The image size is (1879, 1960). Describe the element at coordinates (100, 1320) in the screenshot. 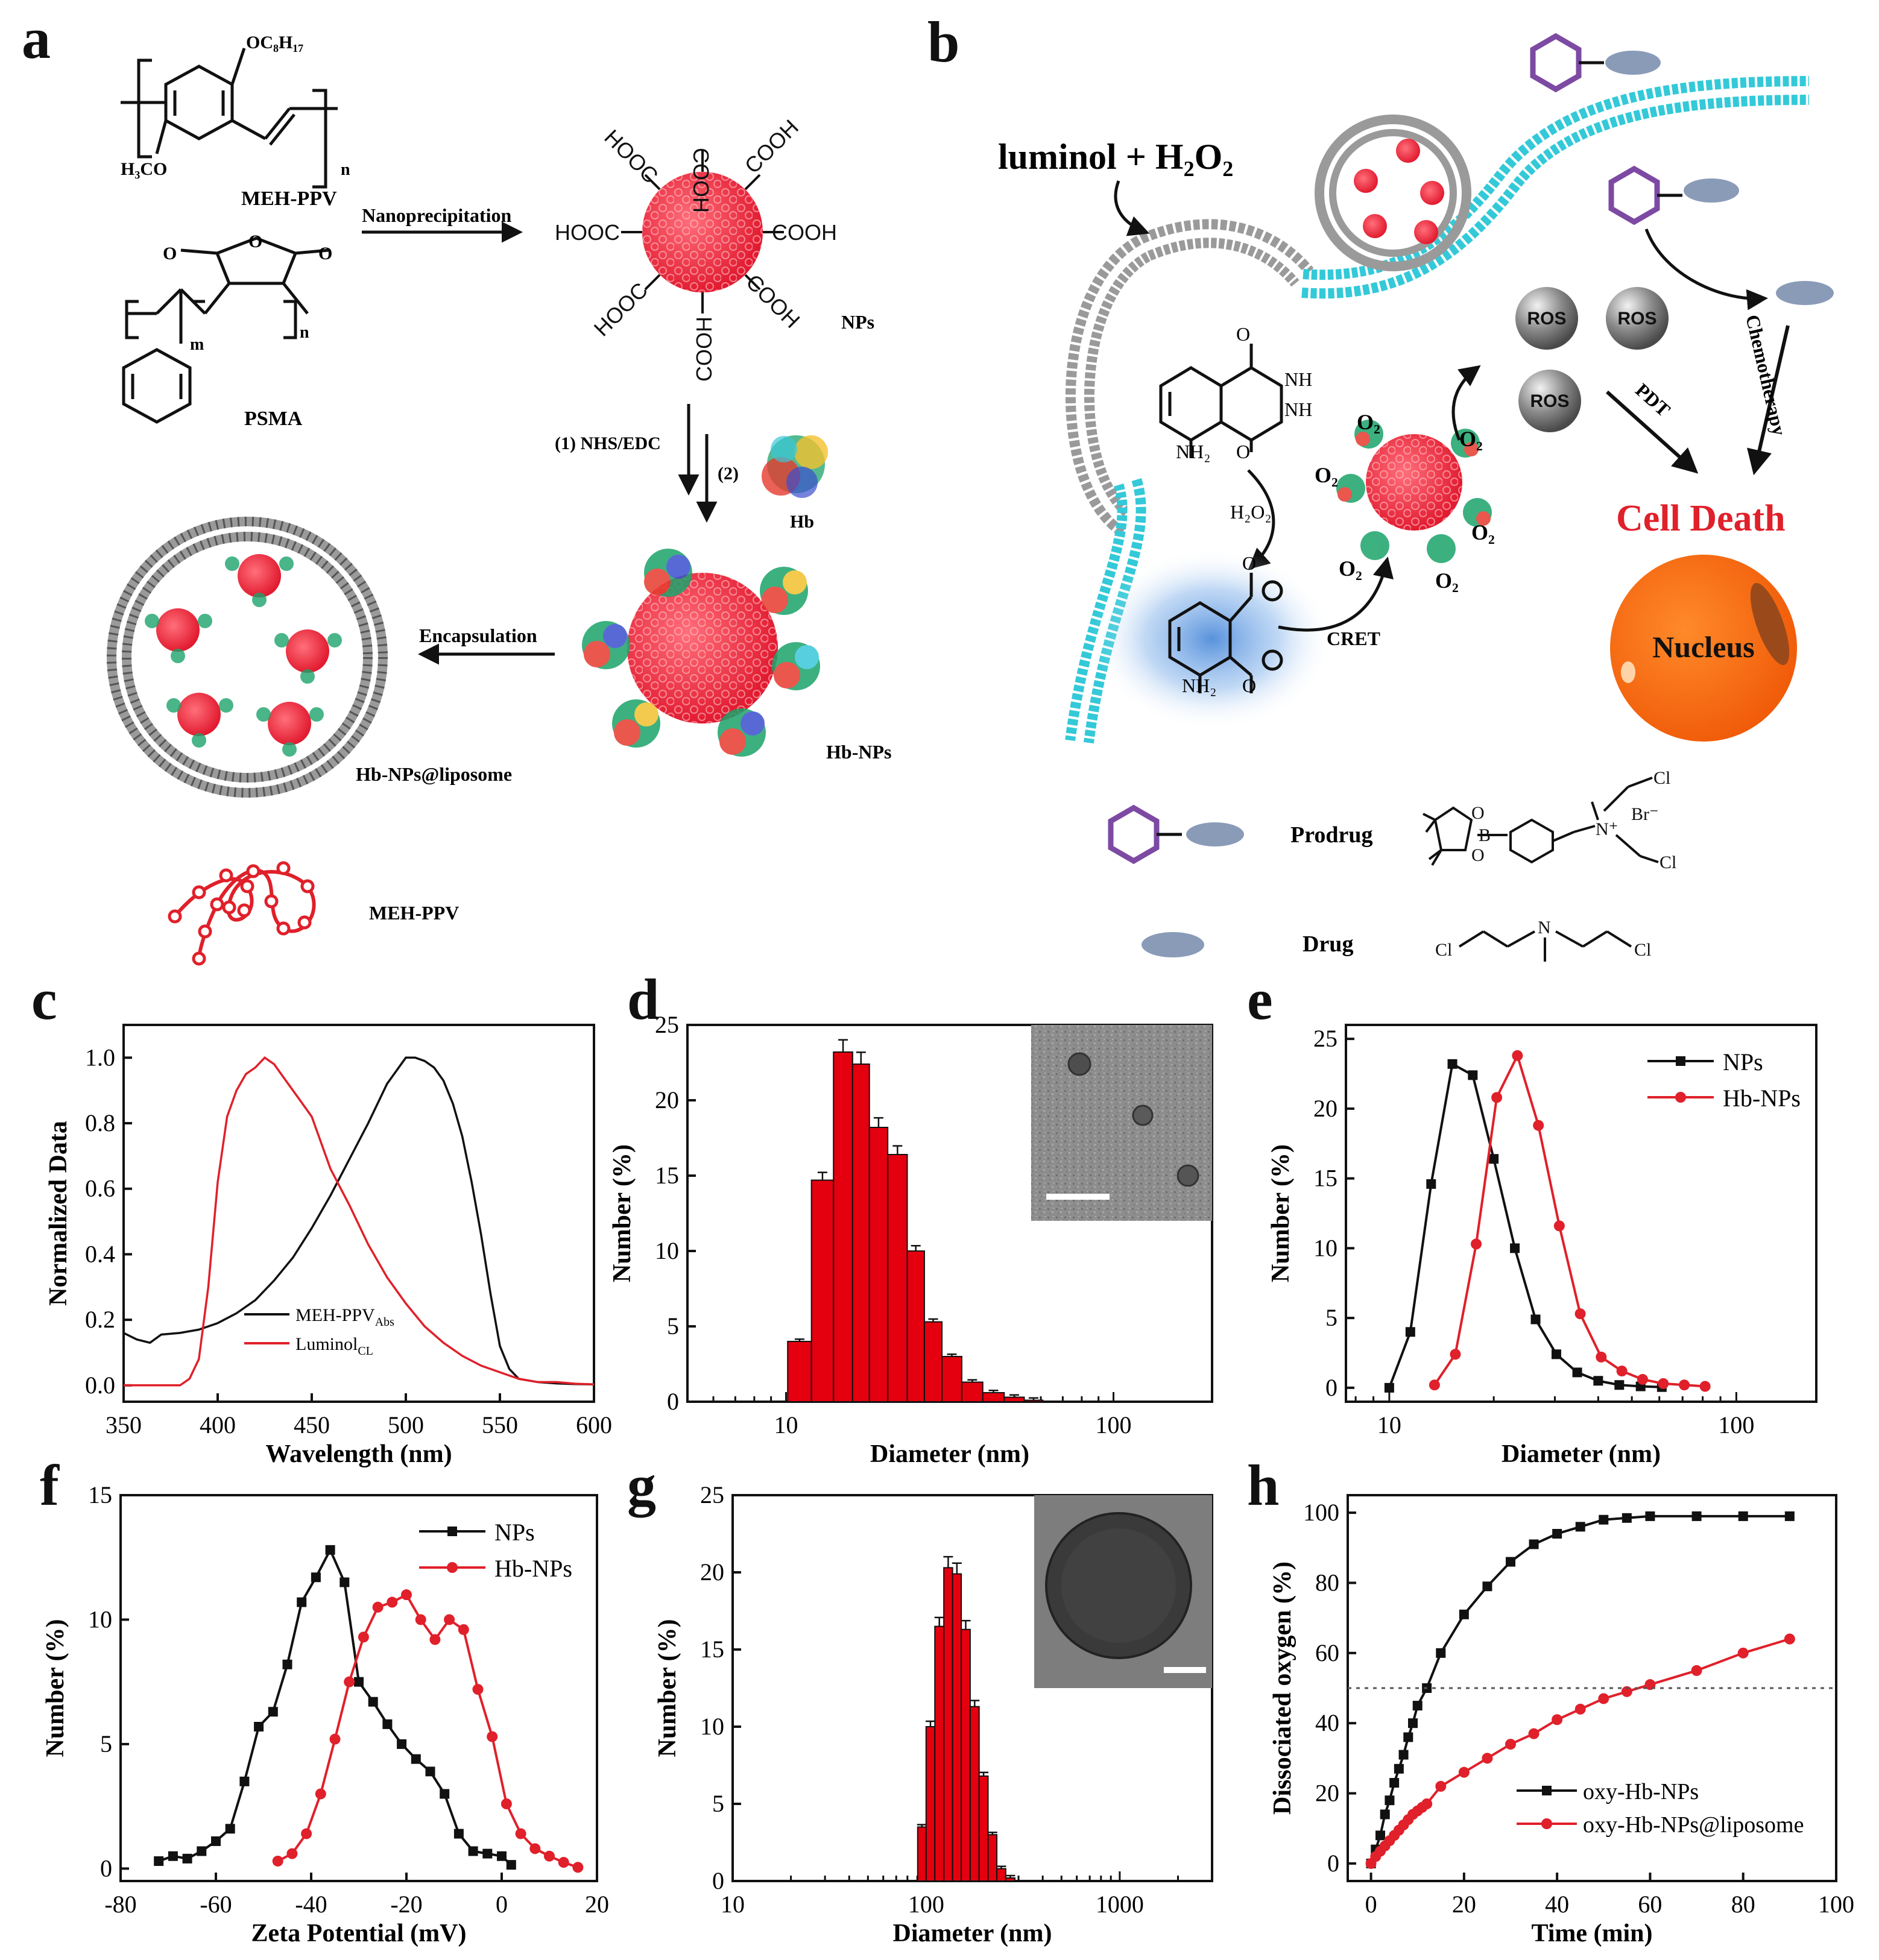

I see `y-tick-label: 0.2` at that location.